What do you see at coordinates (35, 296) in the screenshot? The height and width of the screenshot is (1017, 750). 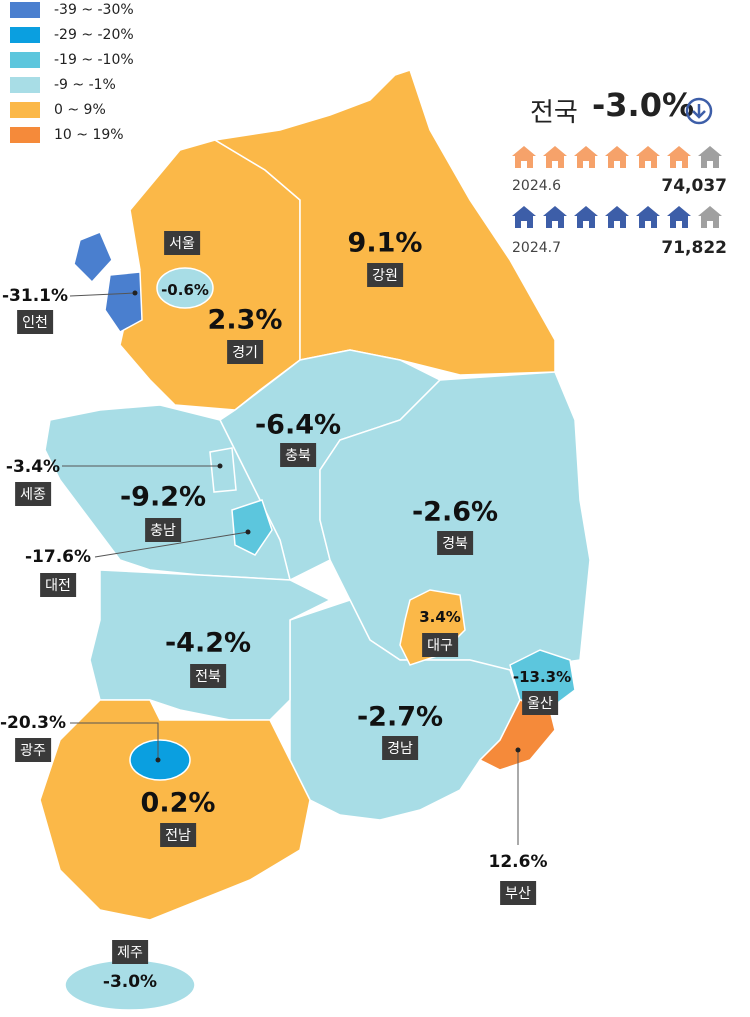 I see `region-value: -31.1%` at bounding box center [35, 296].